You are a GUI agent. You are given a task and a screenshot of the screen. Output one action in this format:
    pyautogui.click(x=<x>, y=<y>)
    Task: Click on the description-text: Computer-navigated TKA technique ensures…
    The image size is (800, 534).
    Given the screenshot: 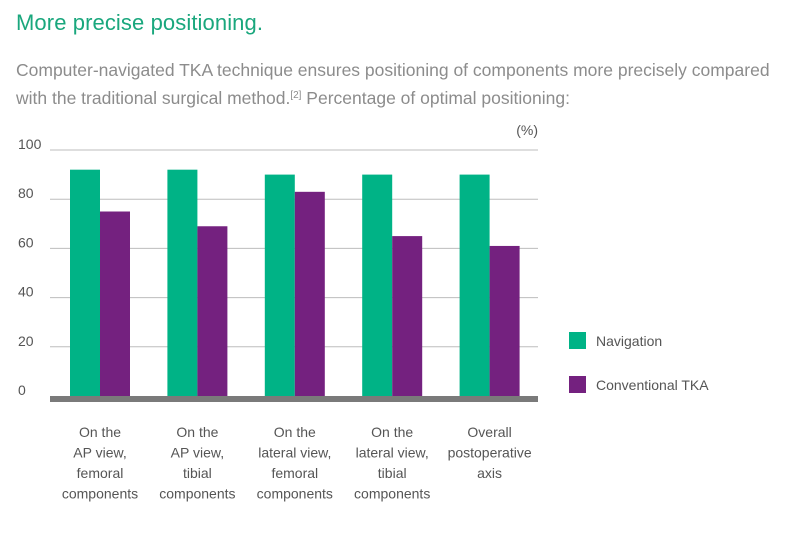 What is the action you would take?
    pyautogui.click(x=393, y=84)
    